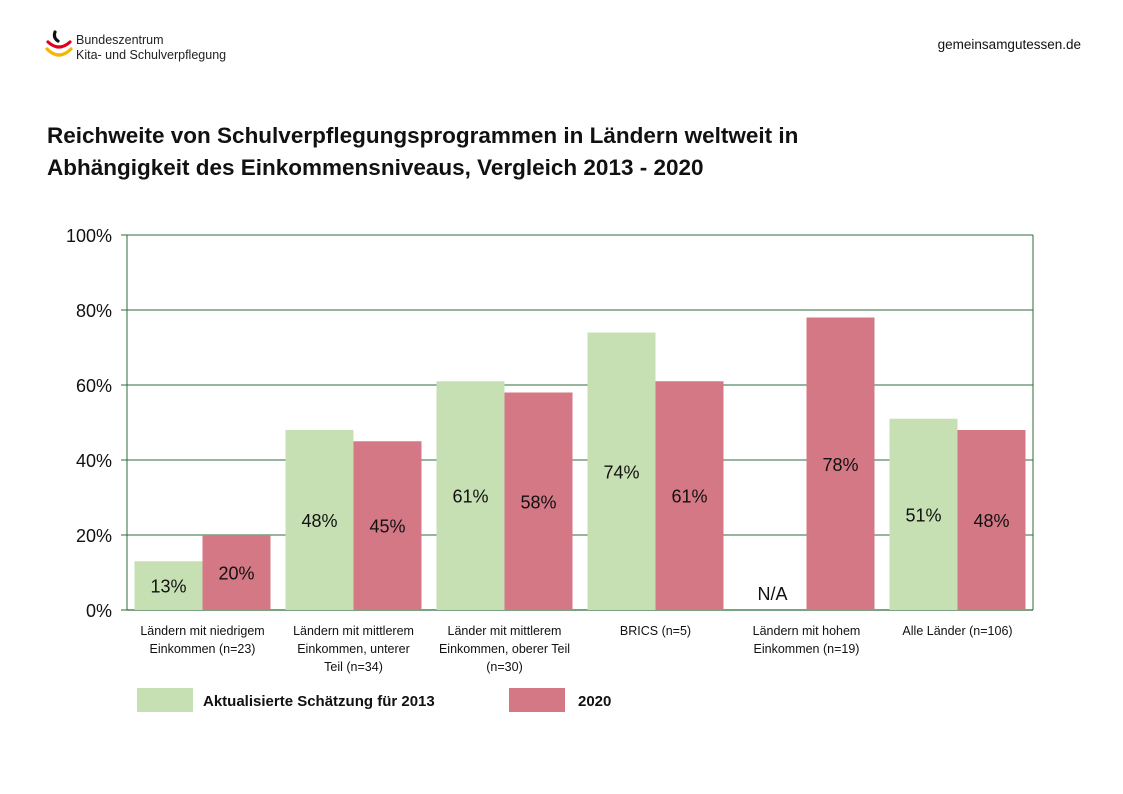 The height and width of the screenshot is (794, 1123). I want to click on data-label: 45%, so click(387, 527).